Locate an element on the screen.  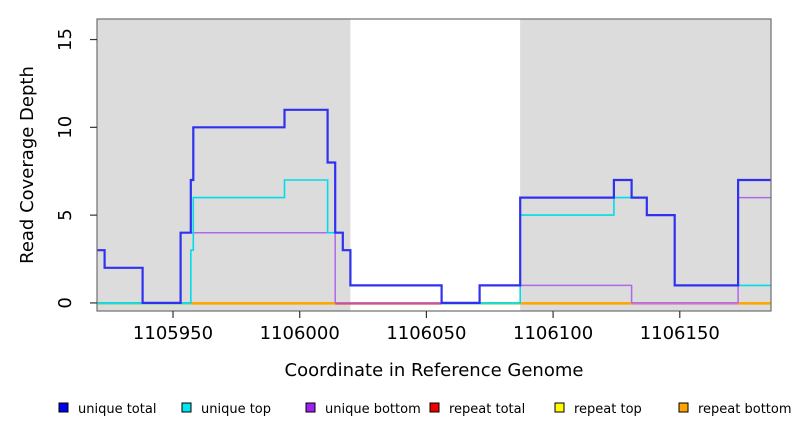
x-tick-label: 1106150 is located at coordinates (680, 333).